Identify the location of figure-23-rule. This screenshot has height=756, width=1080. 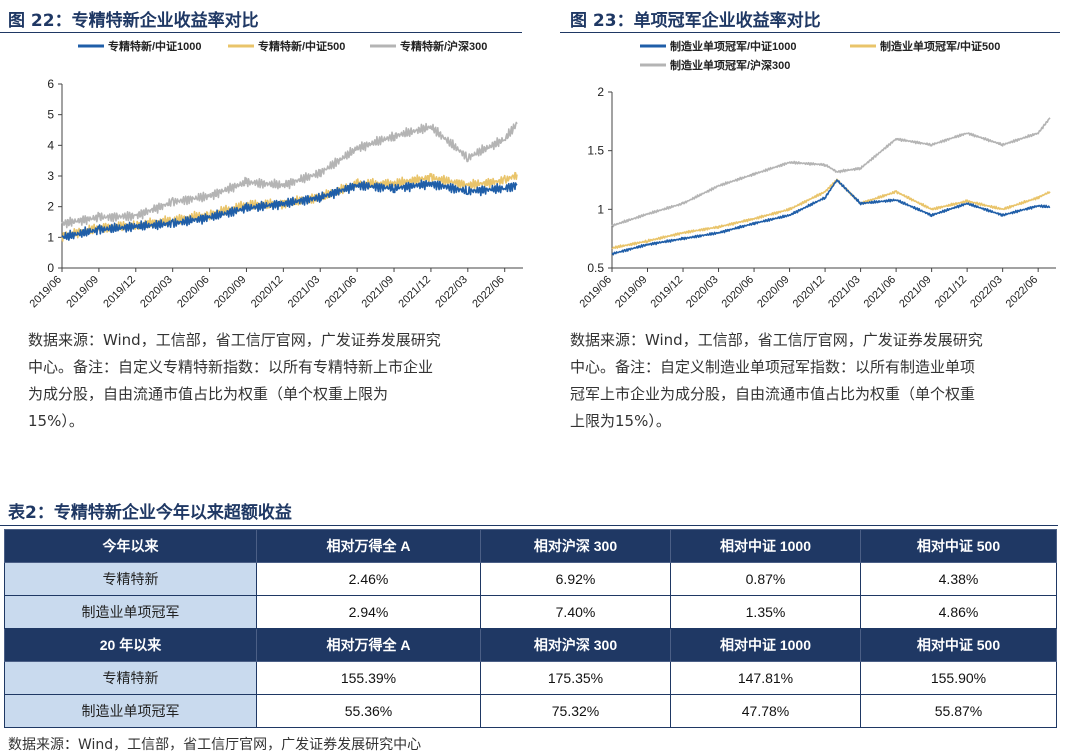
(810, 32).